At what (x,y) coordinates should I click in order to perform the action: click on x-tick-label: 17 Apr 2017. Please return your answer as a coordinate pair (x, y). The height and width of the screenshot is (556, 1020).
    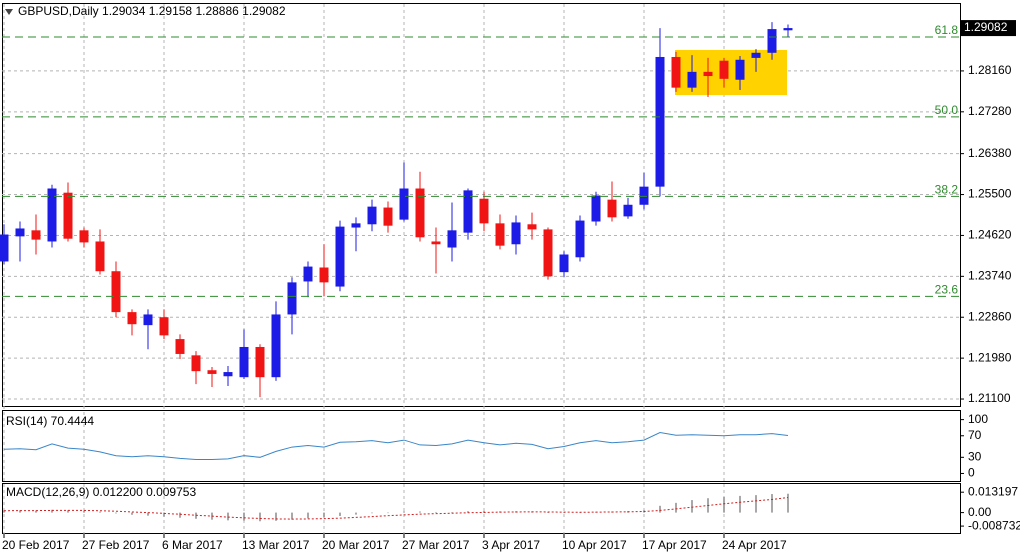
    Looking at the image, I should click on (674, 545).